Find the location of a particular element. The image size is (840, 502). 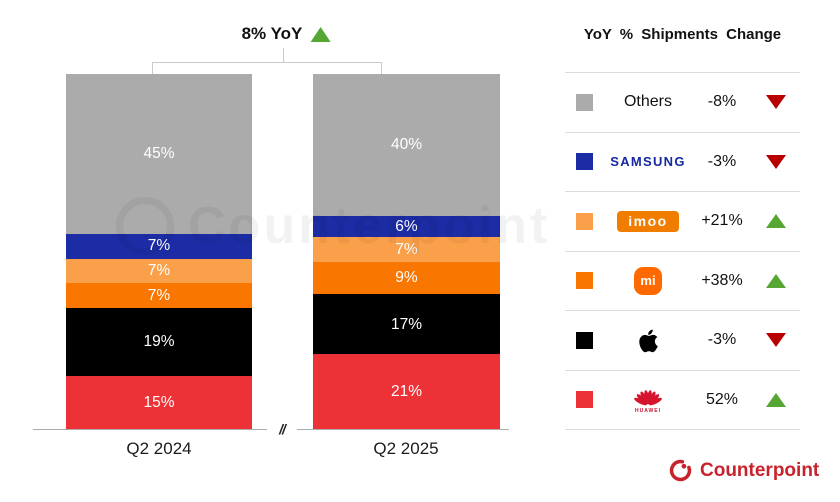

huawei-logo-icon: HUAWEI is located at coordinates (648, 400).